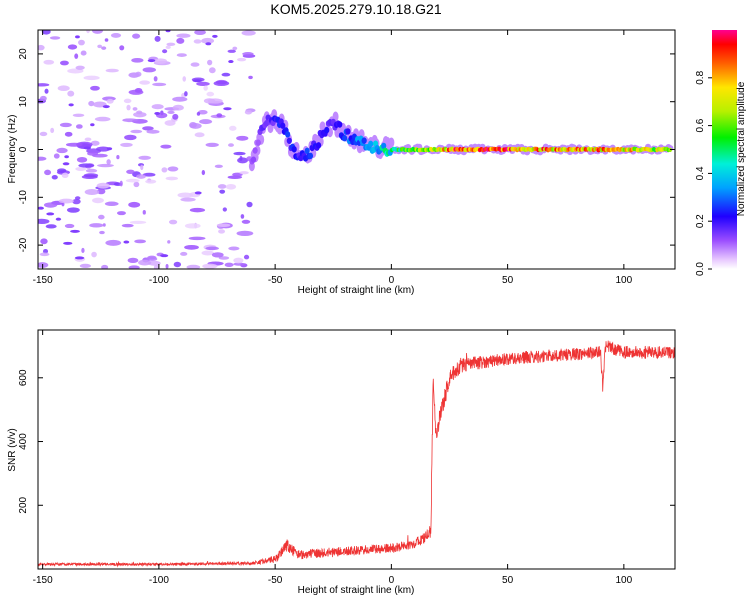  I want to click on snr-x-label: Height of straight line (km), so click(356, 590).